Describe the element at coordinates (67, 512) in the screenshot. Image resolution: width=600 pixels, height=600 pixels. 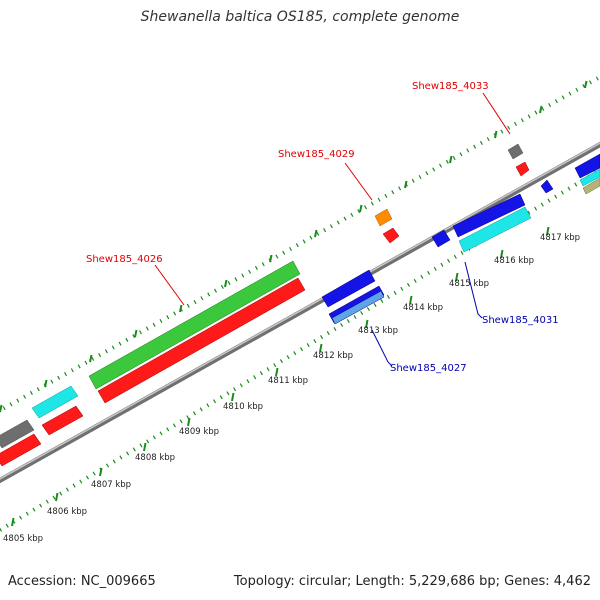
I see `scale-label: 4806 kbp` at that location.